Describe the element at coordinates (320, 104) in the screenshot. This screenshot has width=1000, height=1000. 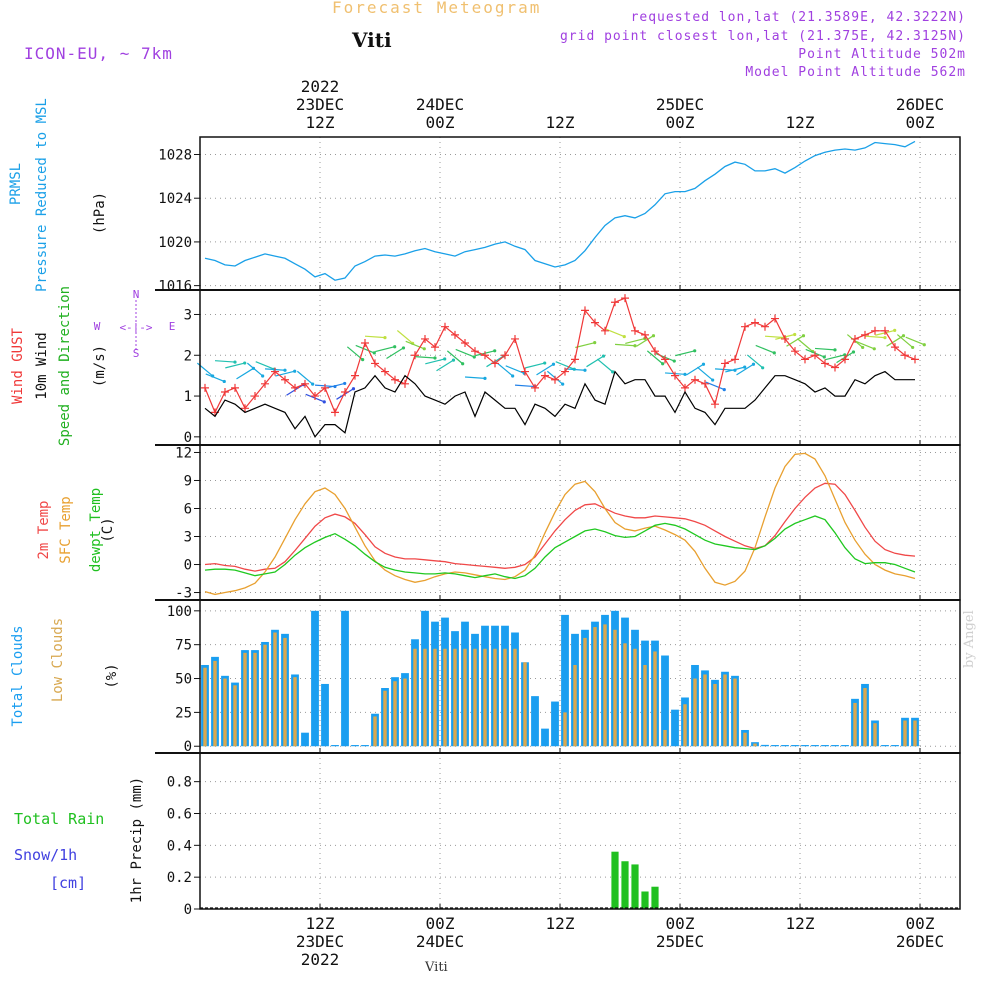
I see `top-time-label: 23DEC` at that location.